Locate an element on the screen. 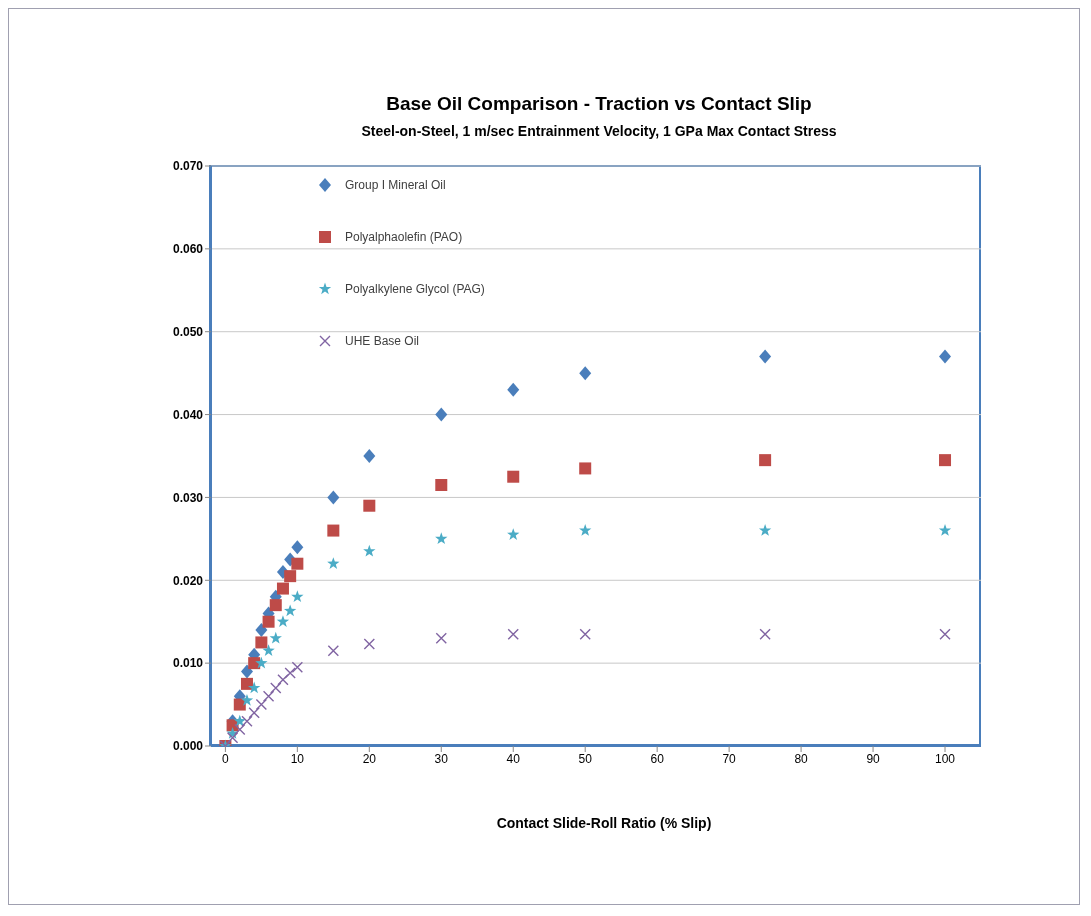 The height and width of the screenshot is (916, 1091). x-tick-label: 50 is located at coordinates (585, 758).